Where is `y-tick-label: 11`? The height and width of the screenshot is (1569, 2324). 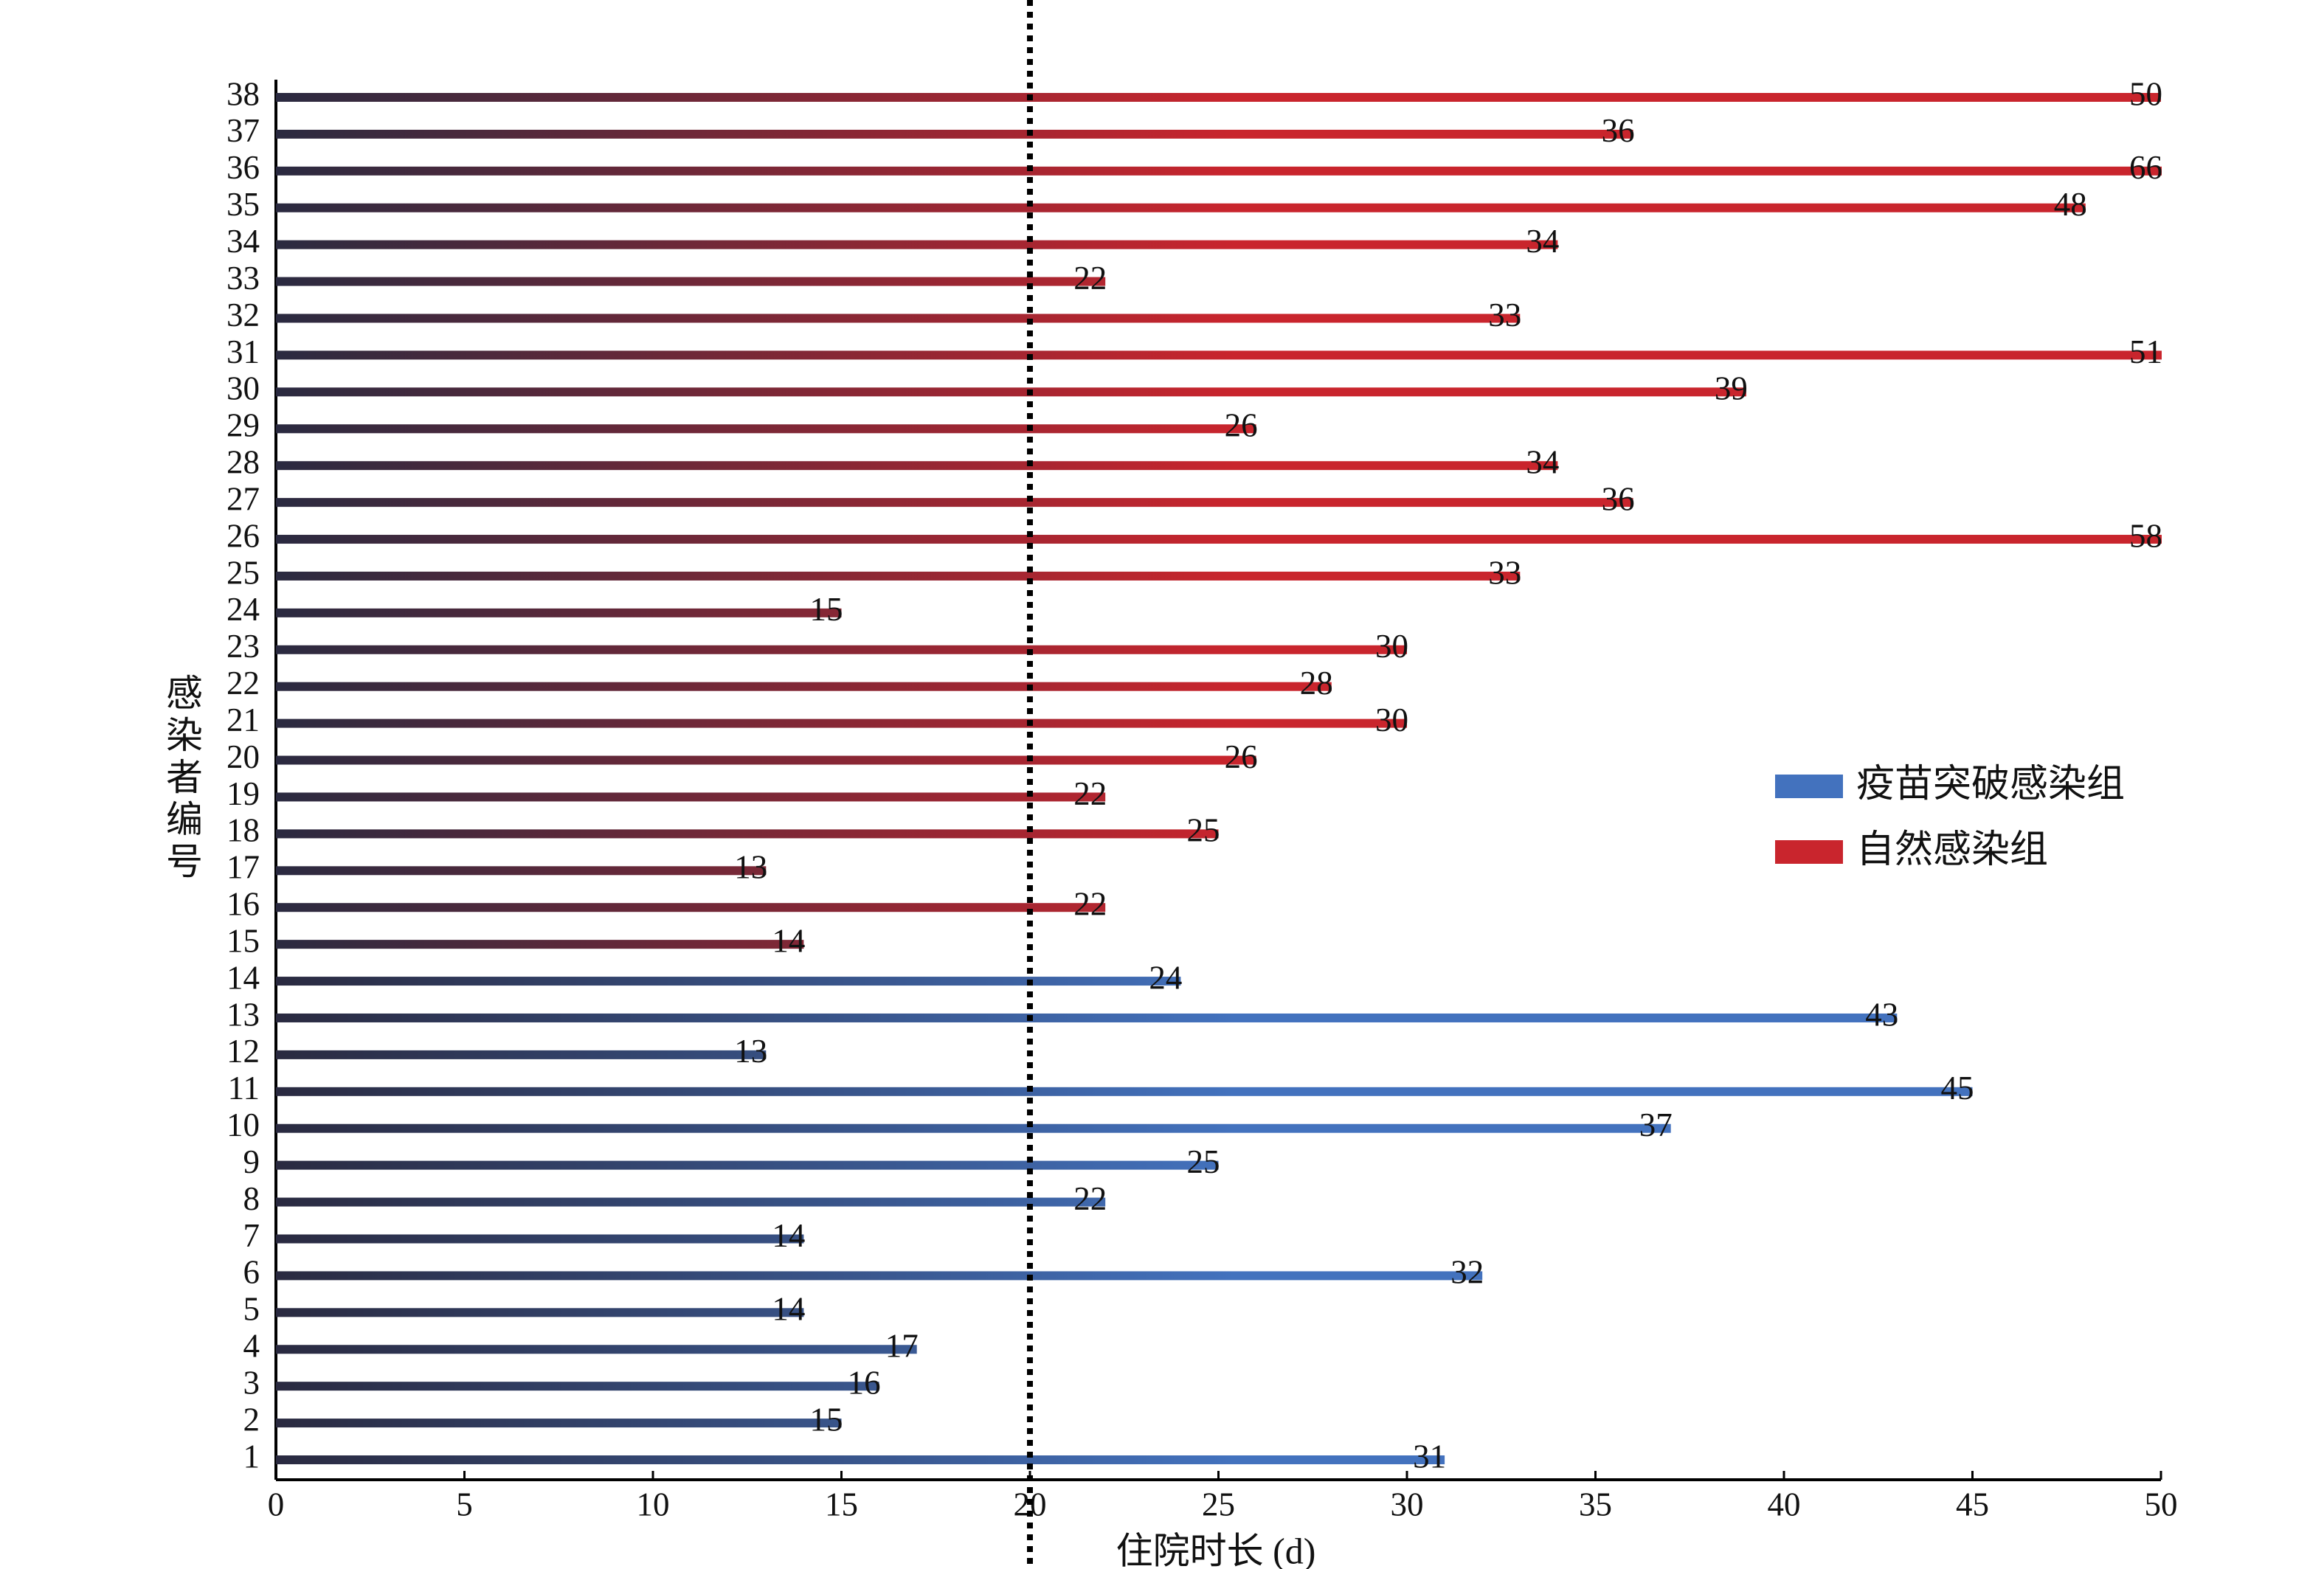 y-tick-label: 11 is located at coordinates (244, 1088).